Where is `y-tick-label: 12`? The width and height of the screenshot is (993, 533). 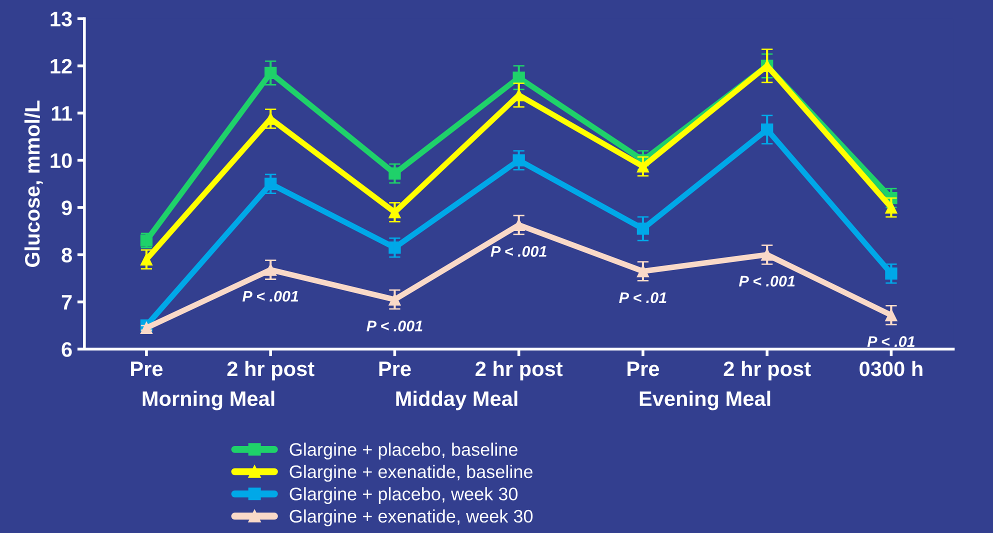 y-tick-label: 12 is located at coordinates (61, 66).